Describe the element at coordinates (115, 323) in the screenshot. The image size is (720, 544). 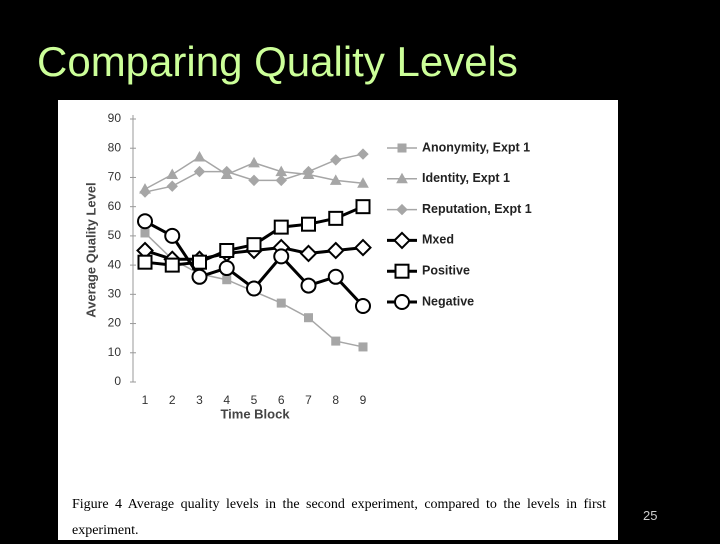
I see `y-tick-label: 20` at that location.